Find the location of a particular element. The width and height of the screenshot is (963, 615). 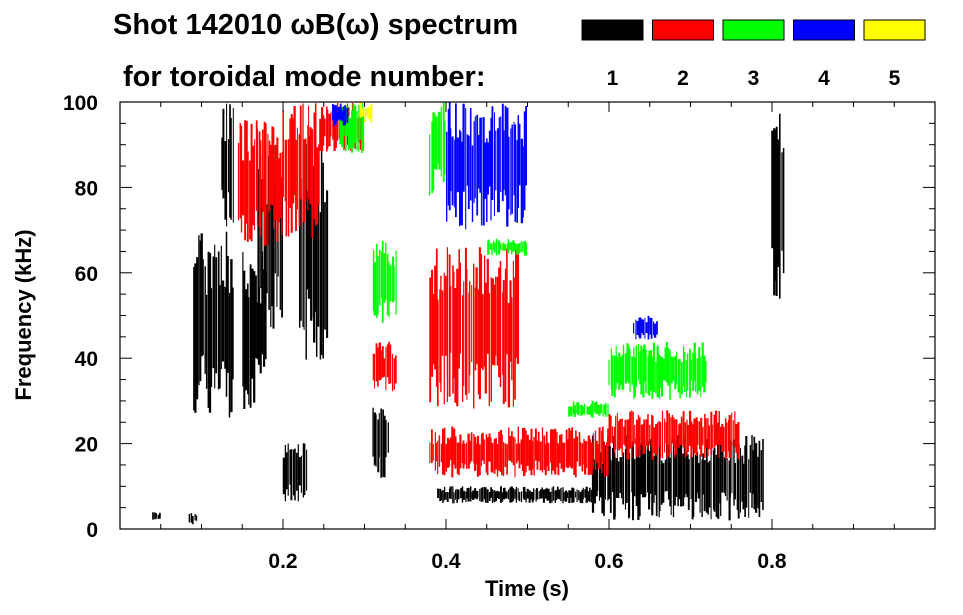

y-tick-label: 20 is located at coordinates (86, 445).